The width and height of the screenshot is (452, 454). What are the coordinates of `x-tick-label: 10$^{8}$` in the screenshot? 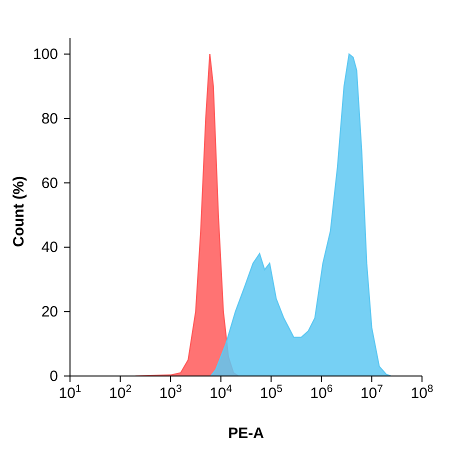 It's located at (422, 392).